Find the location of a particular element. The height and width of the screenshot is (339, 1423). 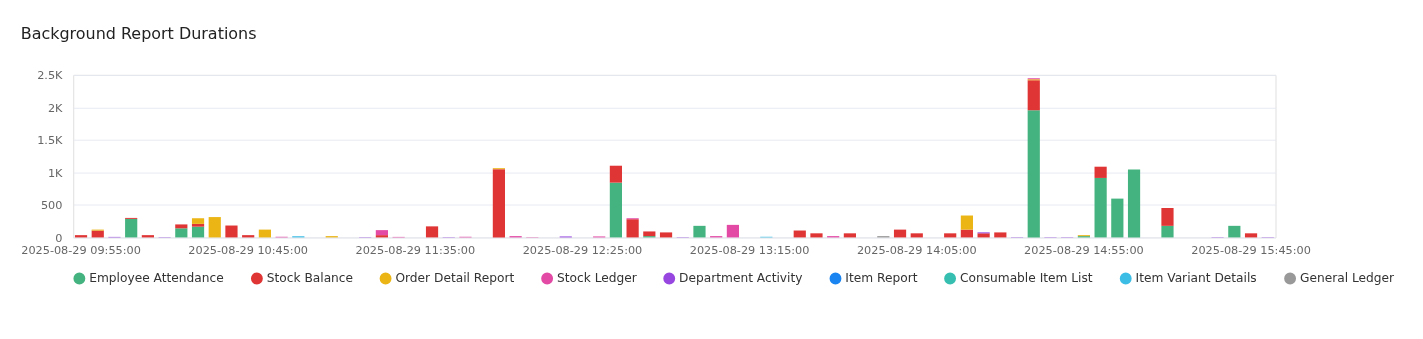

y-tick-label: 2.5K is located at coordinates (50, 76).